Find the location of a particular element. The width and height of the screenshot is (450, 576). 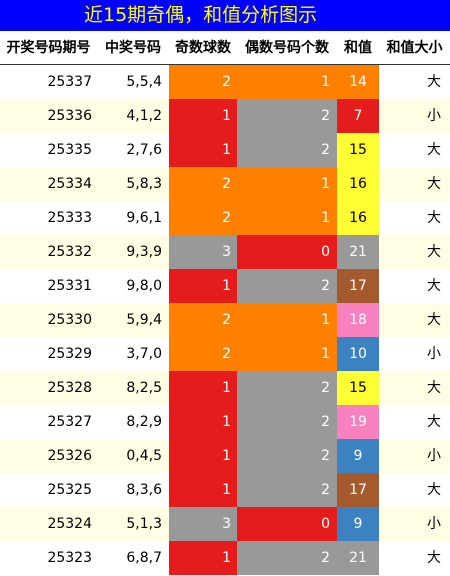

sum-cell: 21 is located at coordinates (358, 558).